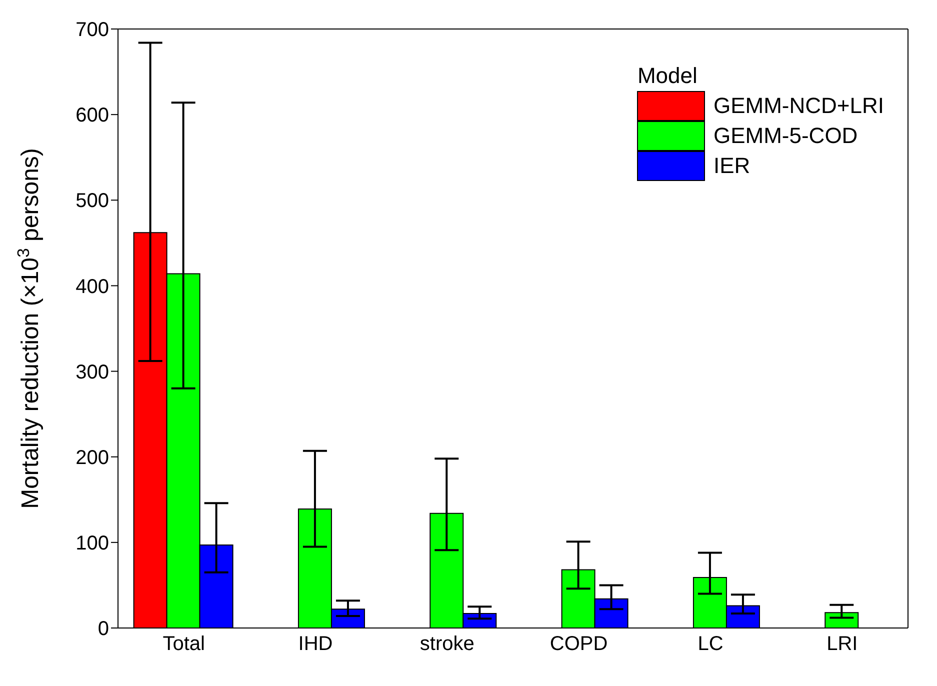  I want to click on y-tick-label: 0, so click(103, 629).